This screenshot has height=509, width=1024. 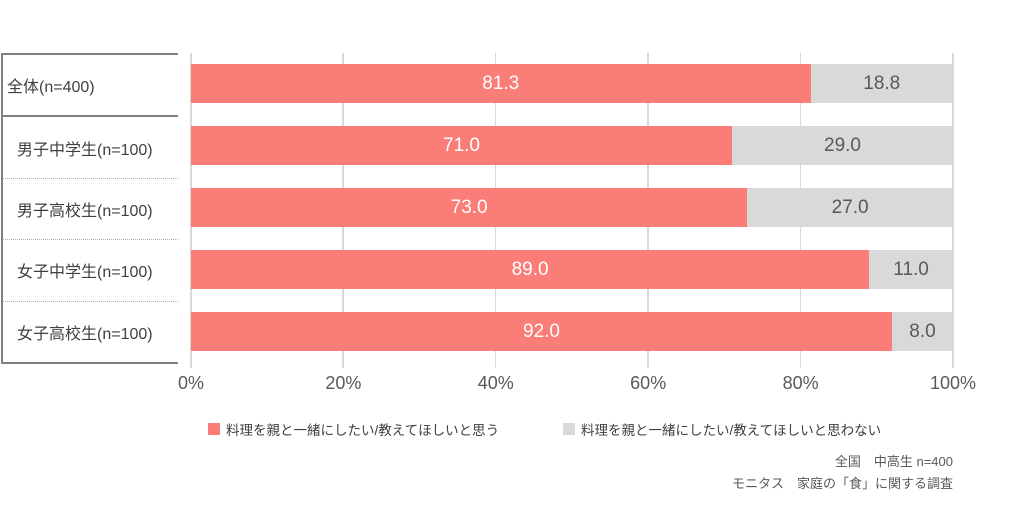 I want to click on bar-row-girls-hs: 92.0 8.0, so click(x=572, y=331).